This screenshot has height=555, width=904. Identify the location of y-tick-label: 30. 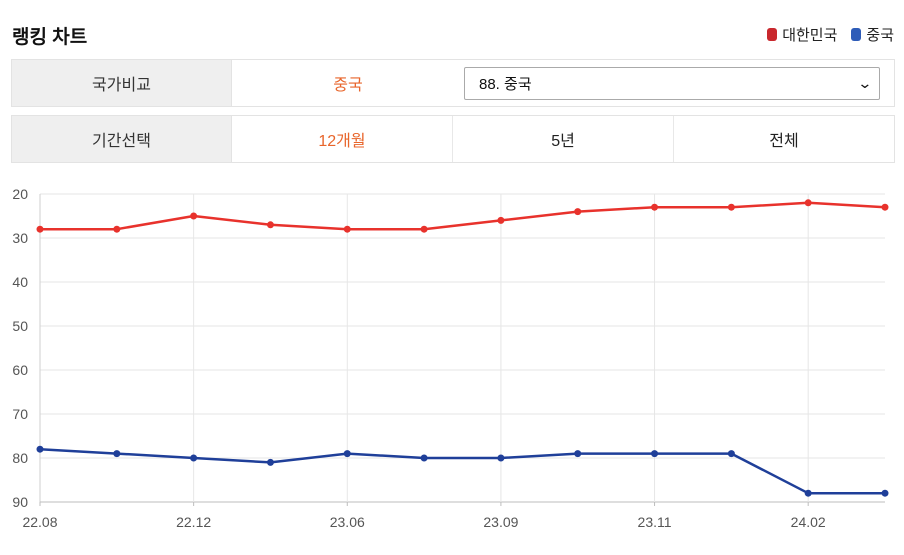
(20, 238).